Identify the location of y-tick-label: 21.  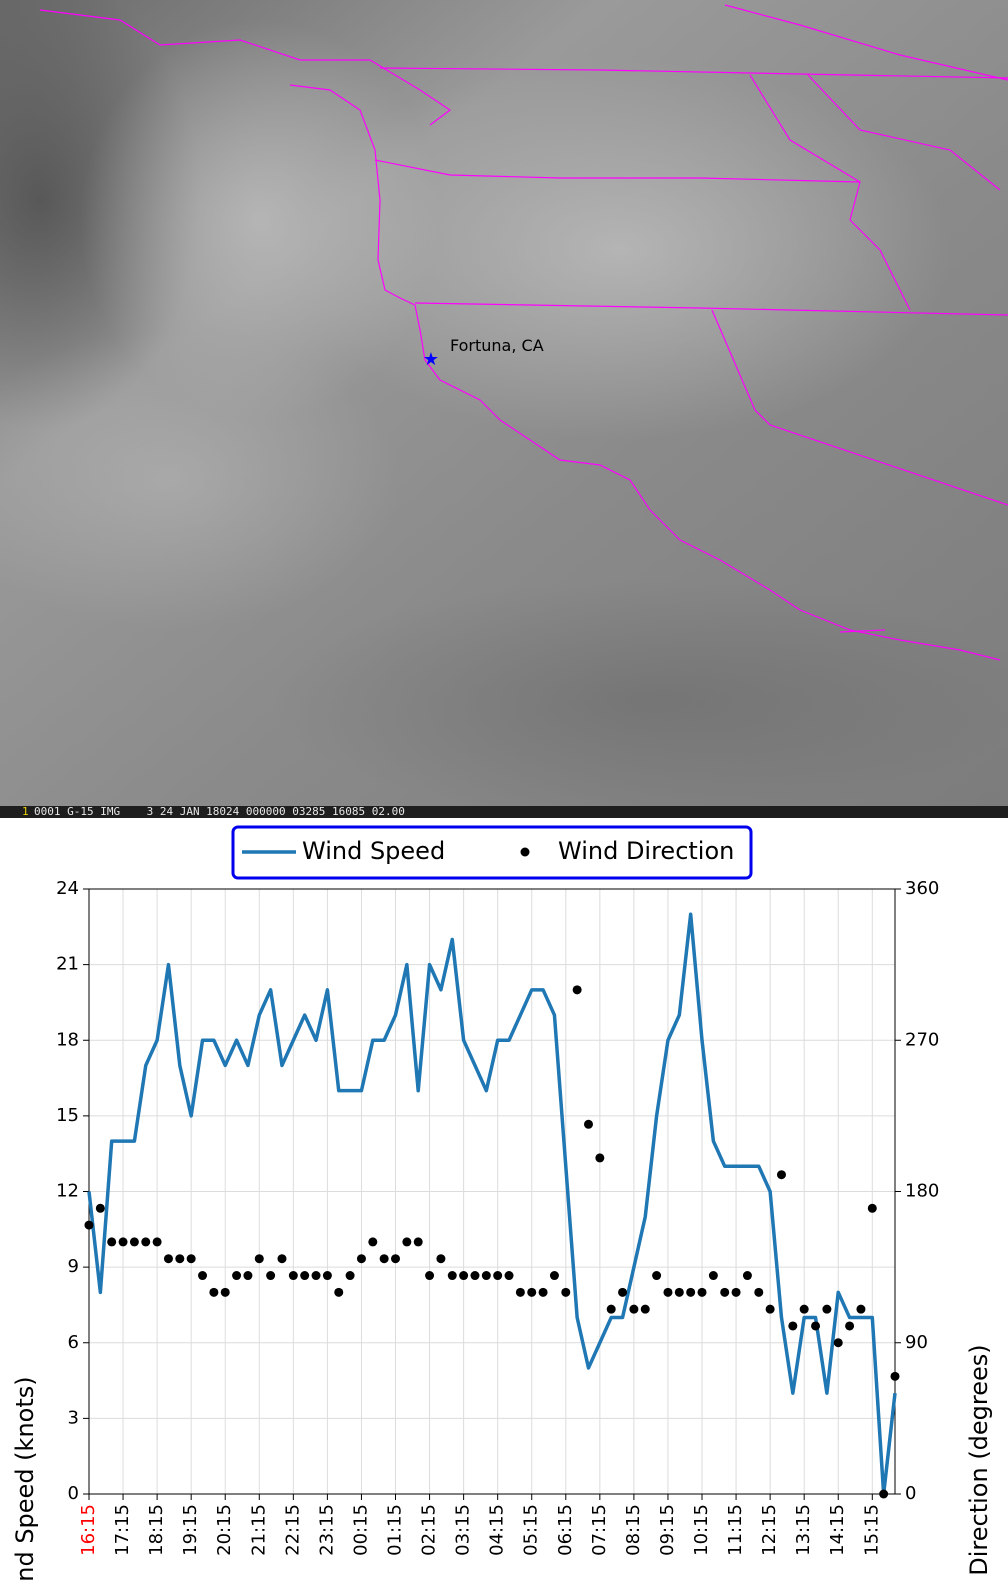
(67, 964).